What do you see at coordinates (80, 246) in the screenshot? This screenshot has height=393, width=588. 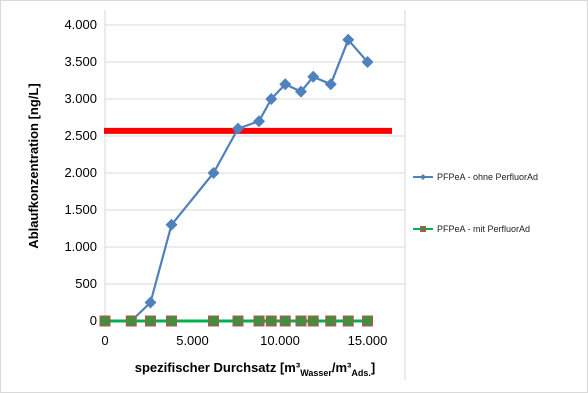 I see `y-tick-label-2: 1.000` at bounding box center [80, 246].